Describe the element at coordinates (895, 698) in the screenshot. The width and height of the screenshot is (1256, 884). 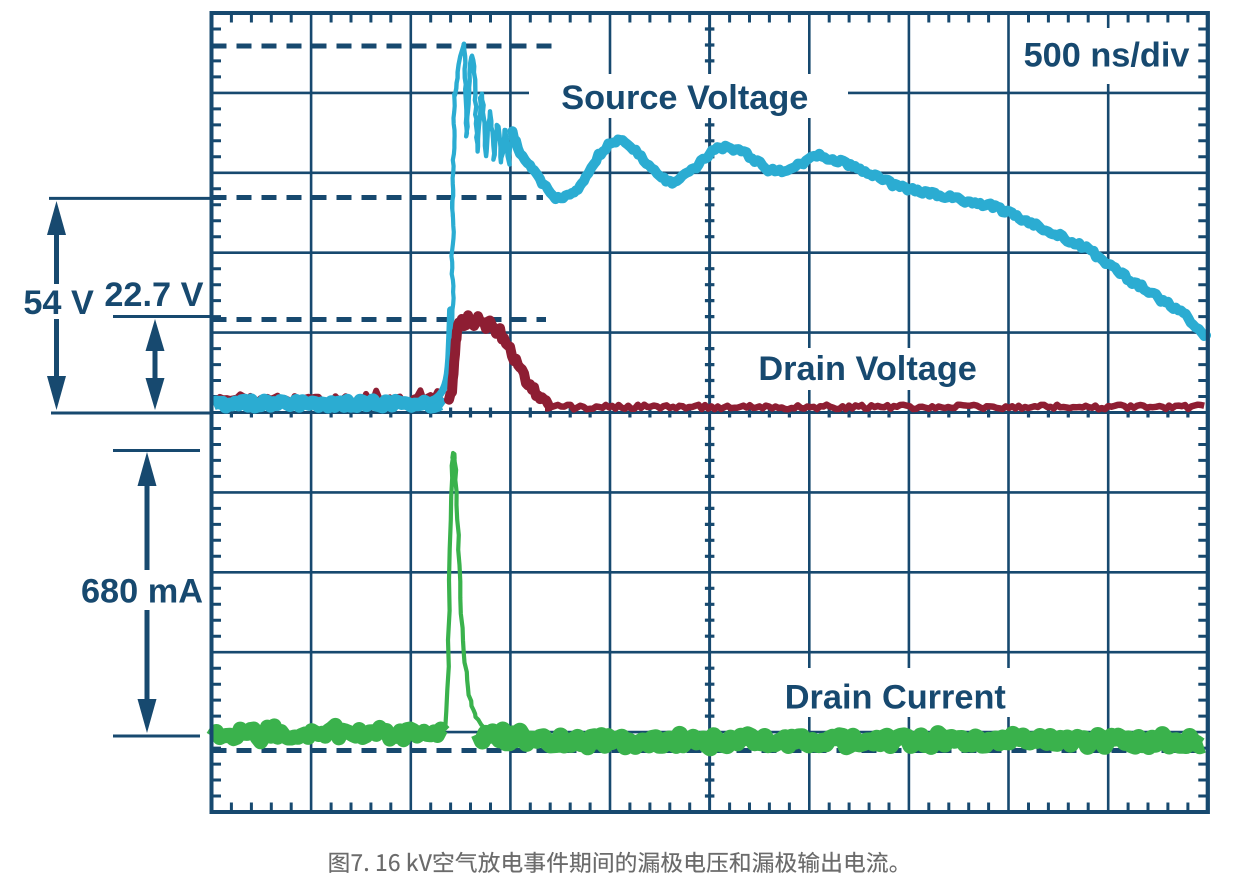
I see `svg-text: Drain Current` at that location.